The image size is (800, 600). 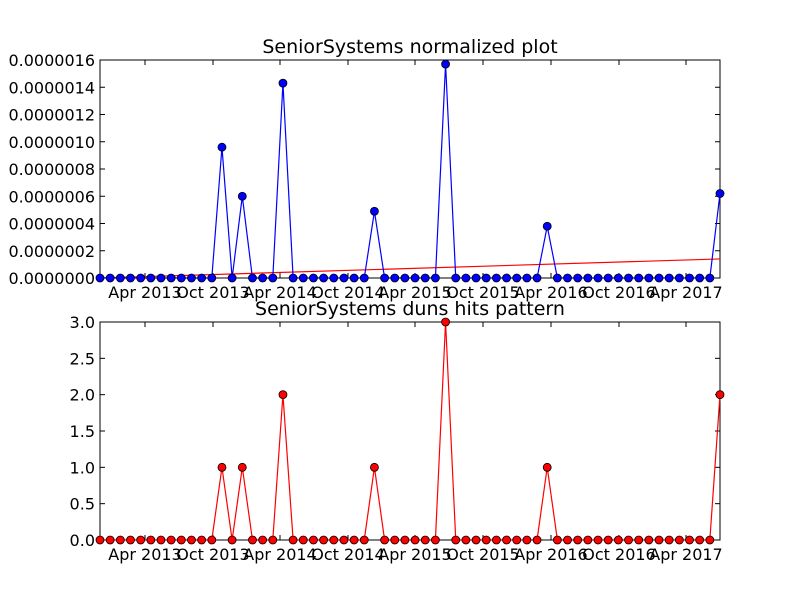 I want to click on duns-hits-plot-title: SeniorSystems duns hits pattern, so click(x=410, y=309).